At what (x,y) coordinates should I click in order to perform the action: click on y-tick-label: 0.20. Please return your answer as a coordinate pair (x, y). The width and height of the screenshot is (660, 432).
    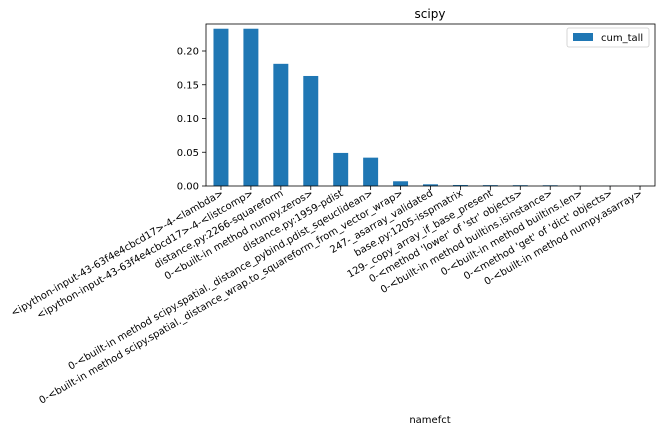
    Looking at the image, I should click on (188, 52).